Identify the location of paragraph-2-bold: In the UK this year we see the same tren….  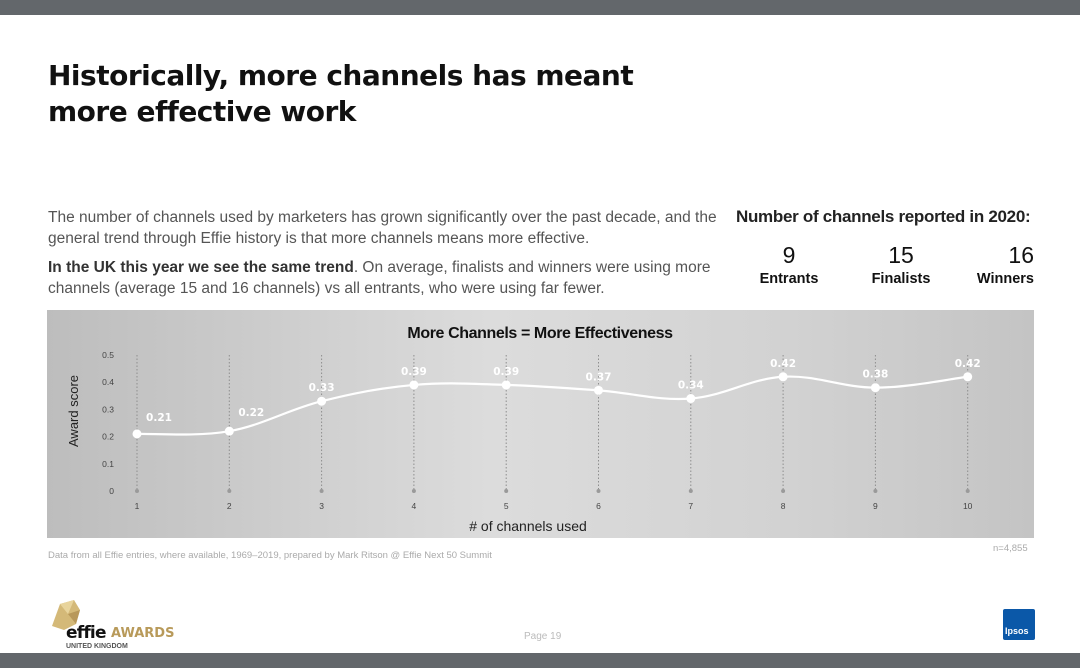
(201, 267).